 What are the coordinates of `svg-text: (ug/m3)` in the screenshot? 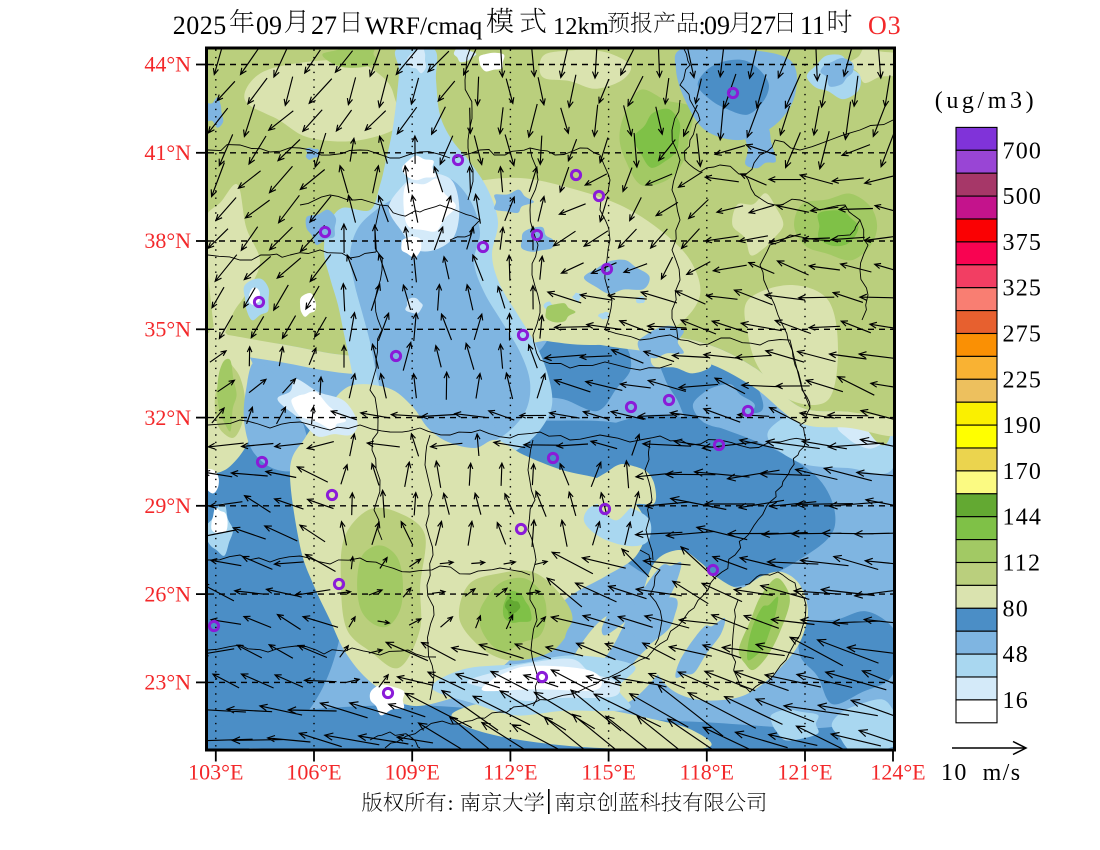 It's located at (986, 101).